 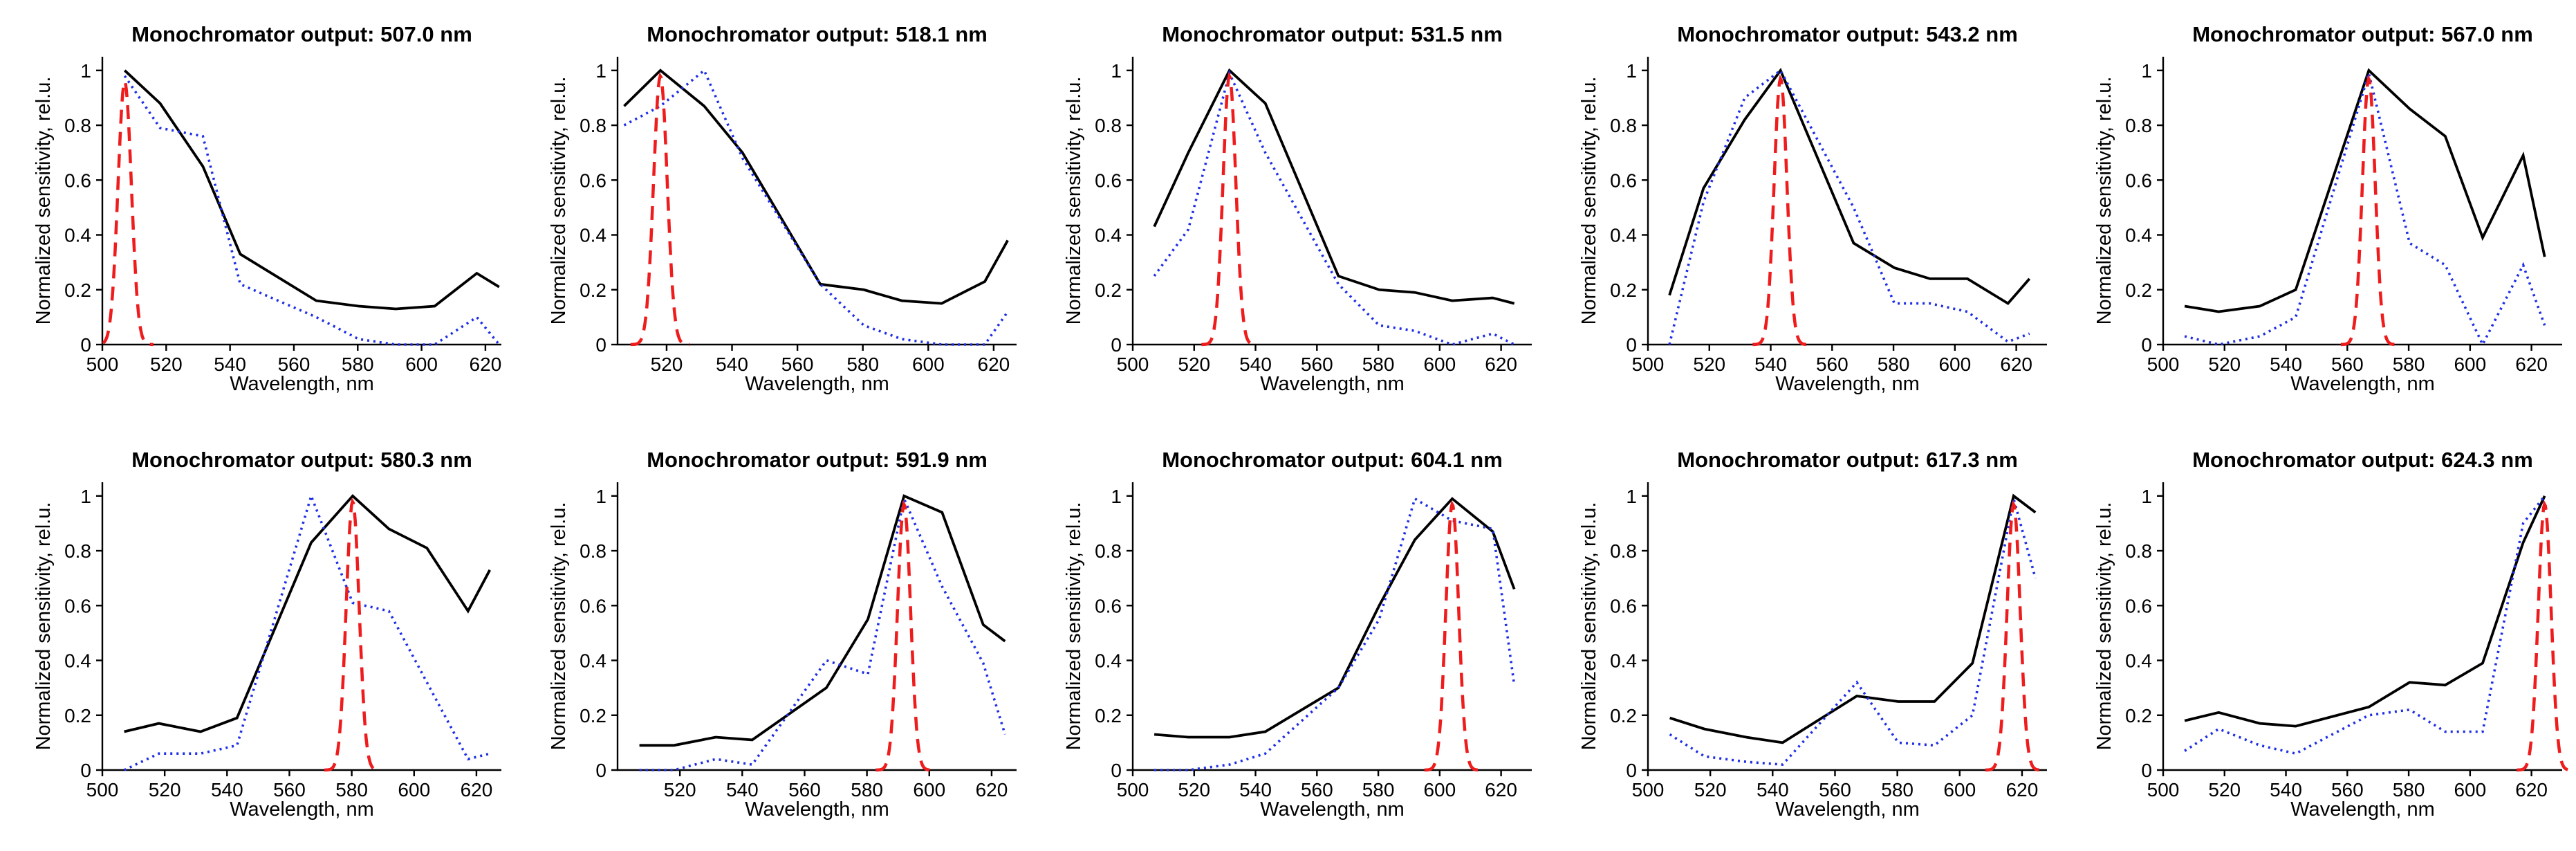 What do you see at coordinates (1848, 34) in the screenshot?
I see `subplot-title: Monochromator output: 543.2 nm` at bounding box center [1848, 34].